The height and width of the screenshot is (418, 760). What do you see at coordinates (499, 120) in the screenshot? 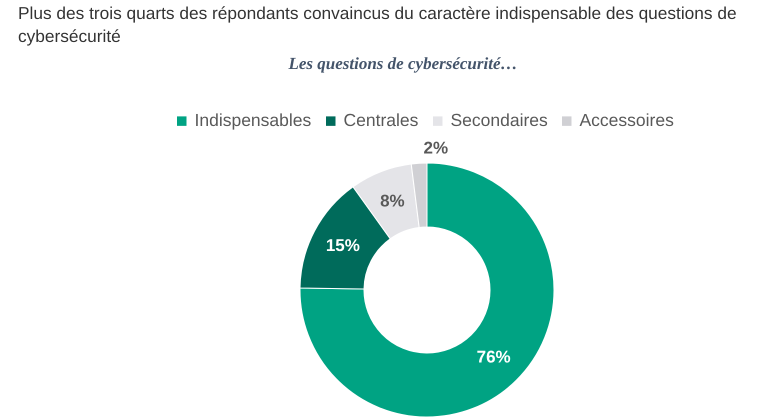
I see `legend-label: Secondaires` at bounding box center [499, 120].